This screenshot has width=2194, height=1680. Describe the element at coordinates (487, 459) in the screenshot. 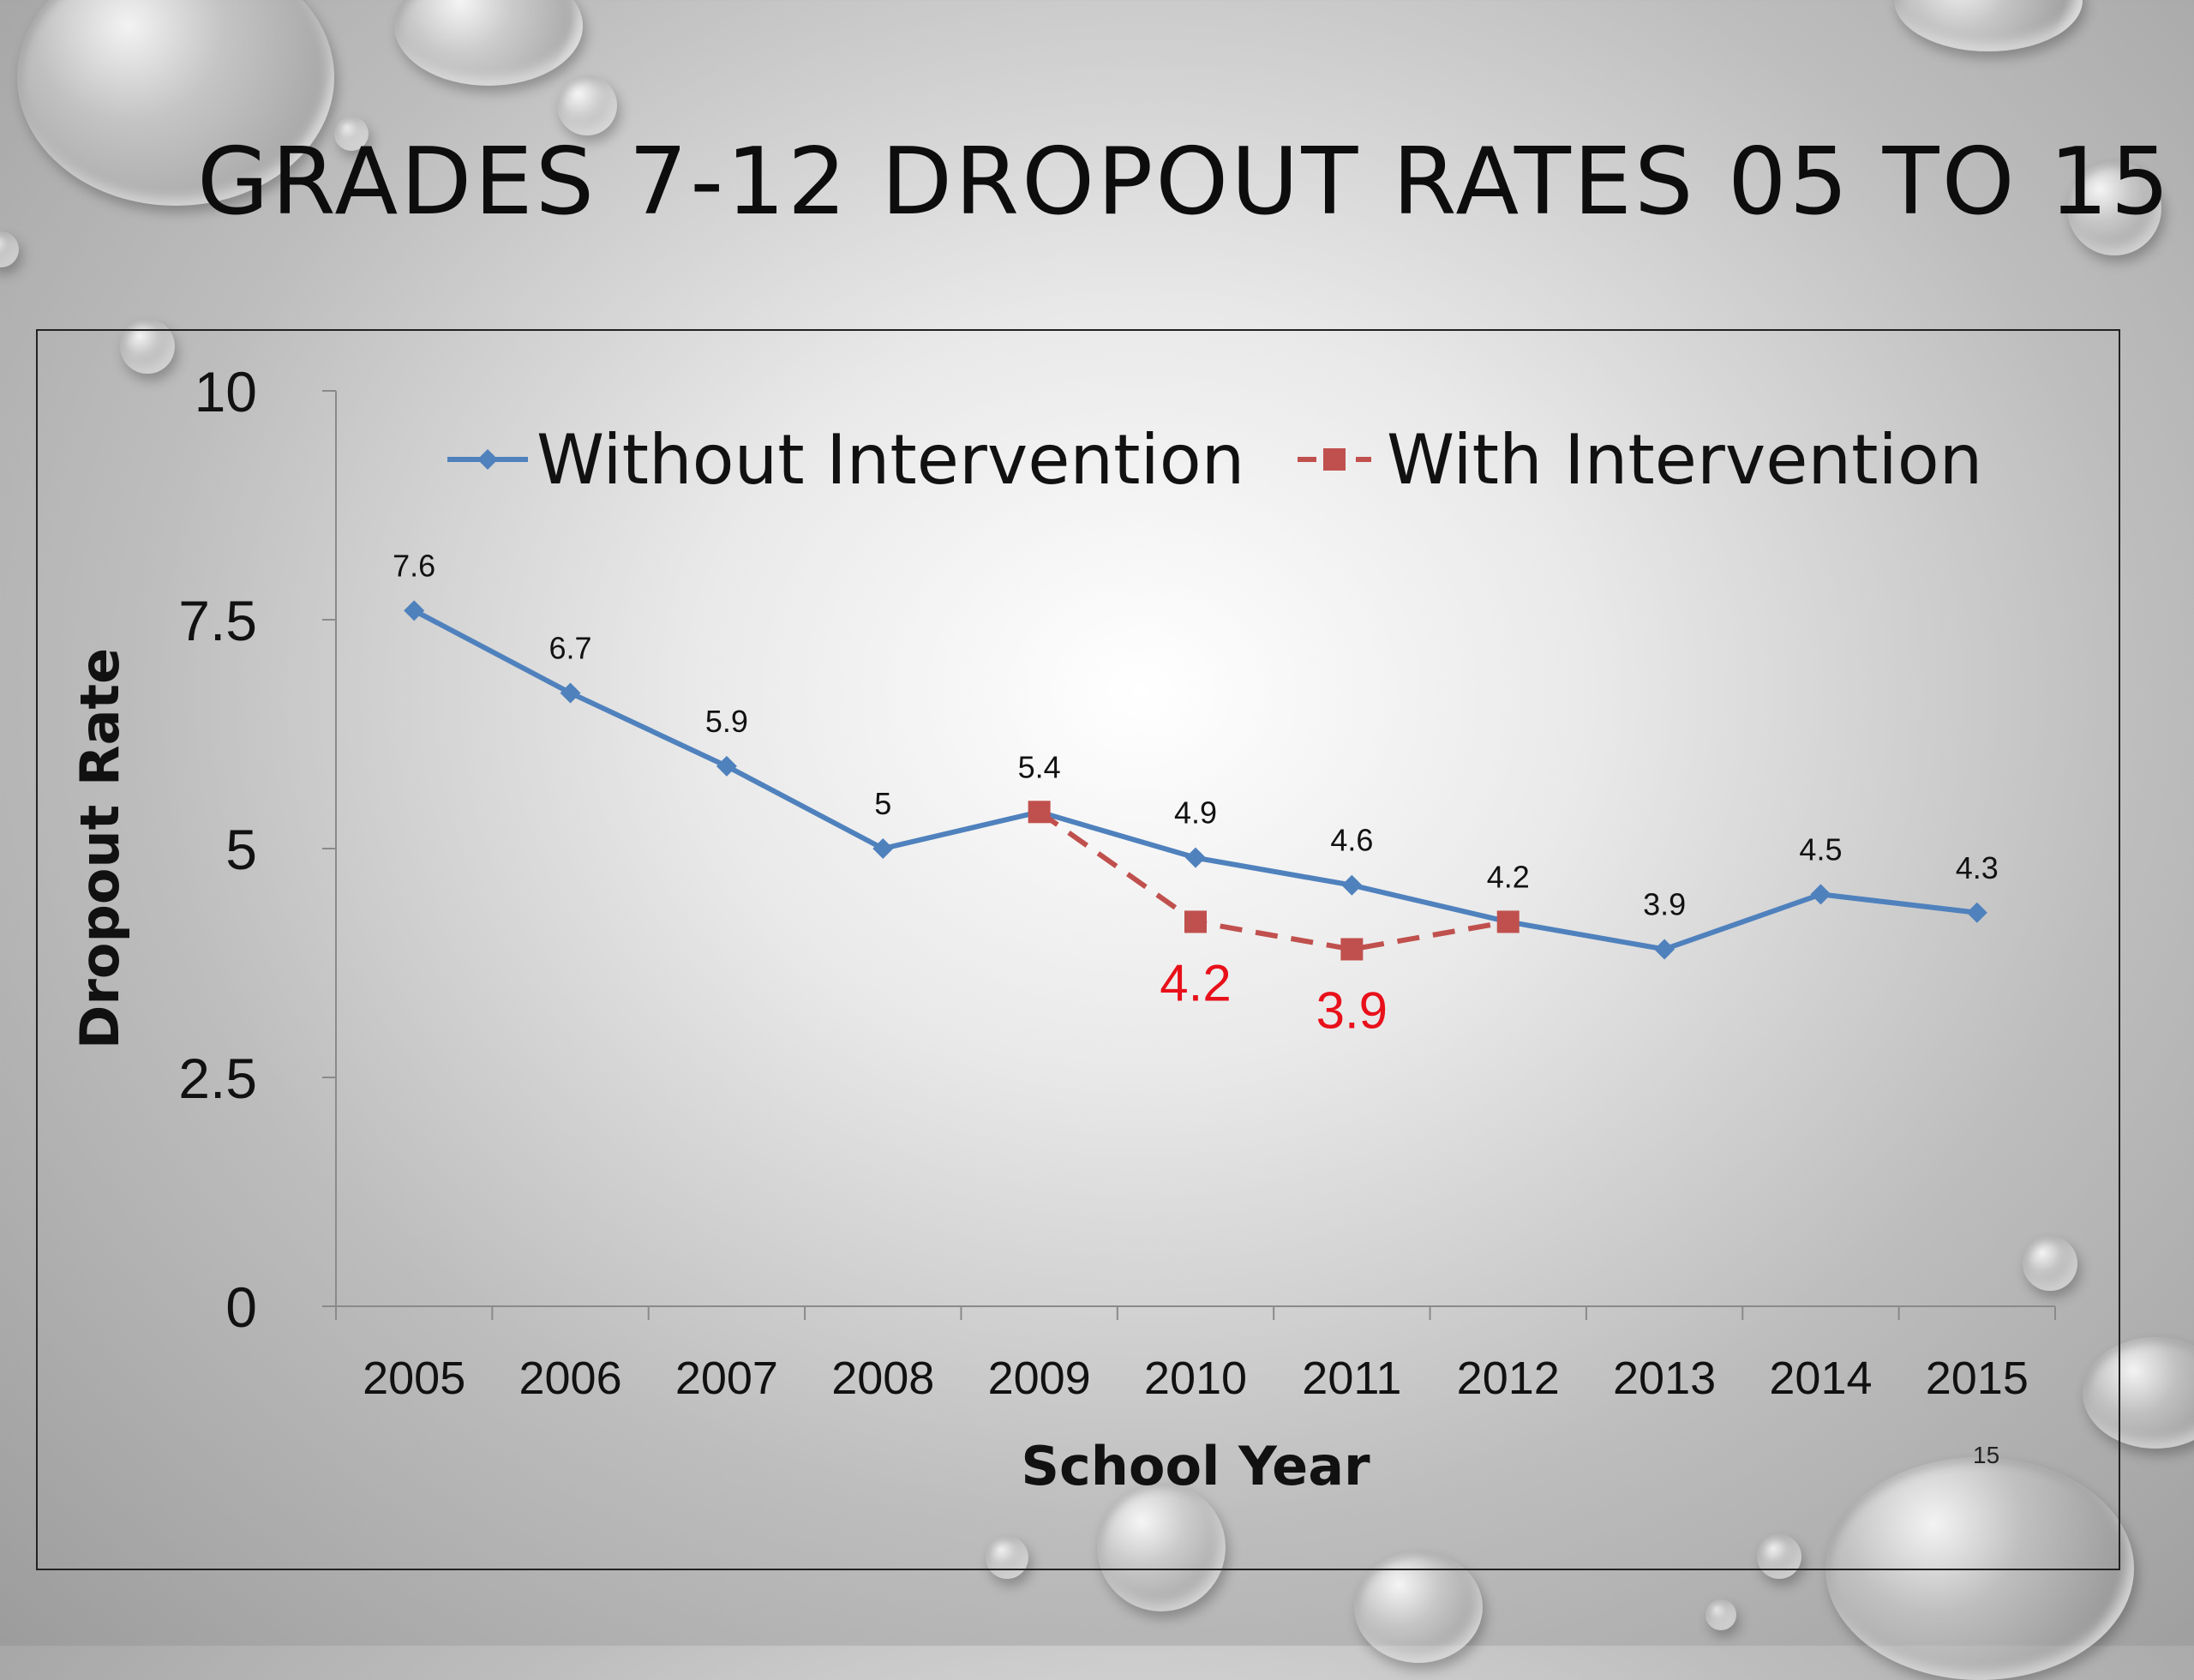

I see `legend-marker-without-intervention` at that location.